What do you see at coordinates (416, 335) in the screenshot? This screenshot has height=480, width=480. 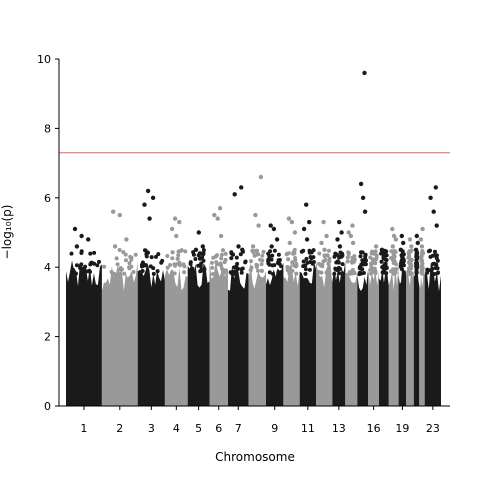 I see `chr-21-point-band` at bounding box center [416, 335].